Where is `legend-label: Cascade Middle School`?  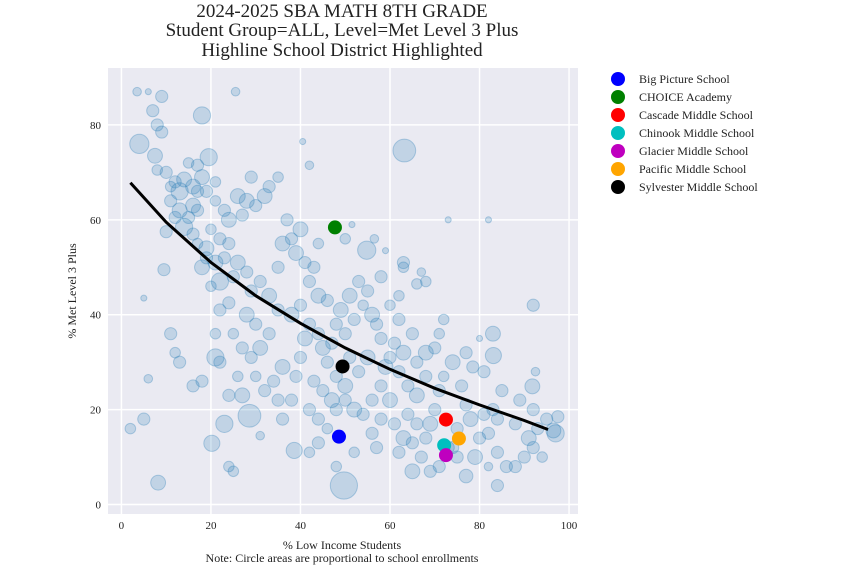 legend-label: Cascade Middle School is located at coordinates (696, 115).